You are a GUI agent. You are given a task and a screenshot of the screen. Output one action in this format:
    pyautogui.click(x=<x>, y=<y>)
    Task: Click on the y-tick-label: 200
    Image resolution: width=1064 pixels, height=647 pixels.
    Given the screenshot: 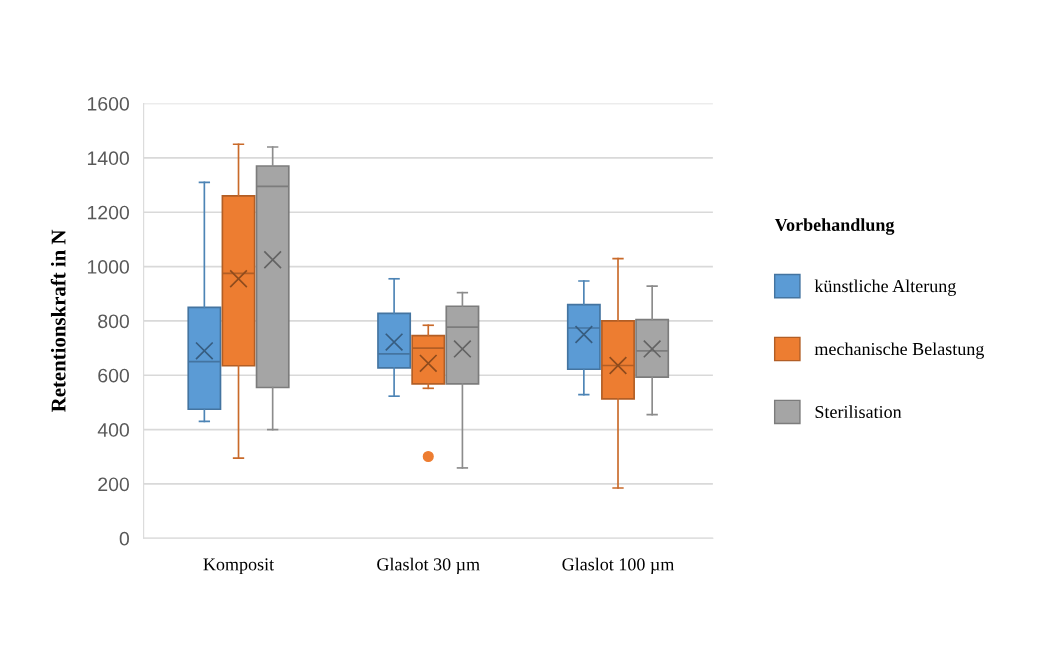 What is the action you would take?
    pyautogui.click(x=113, y=484)
    